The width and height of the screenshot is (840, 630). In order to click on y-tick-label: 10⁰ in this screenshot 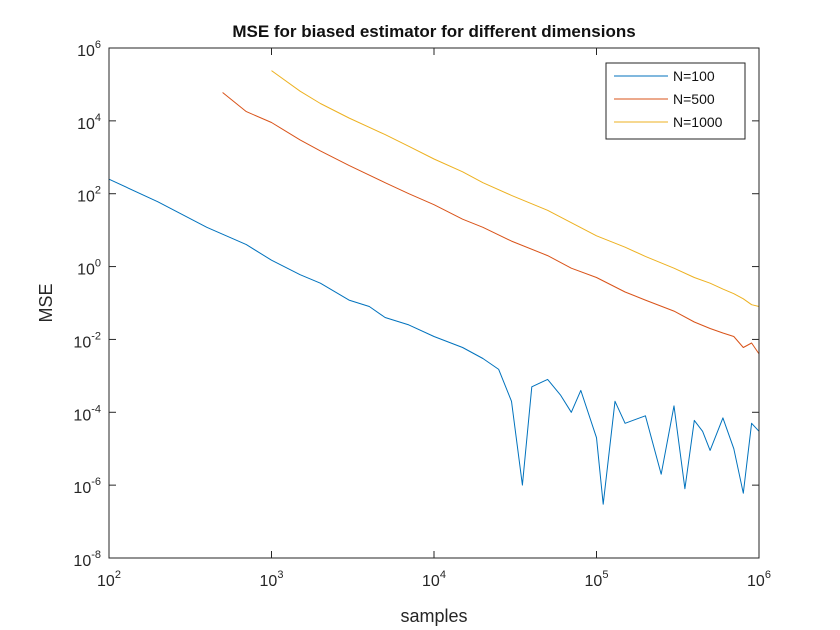, I will do `click(89, 268)`.